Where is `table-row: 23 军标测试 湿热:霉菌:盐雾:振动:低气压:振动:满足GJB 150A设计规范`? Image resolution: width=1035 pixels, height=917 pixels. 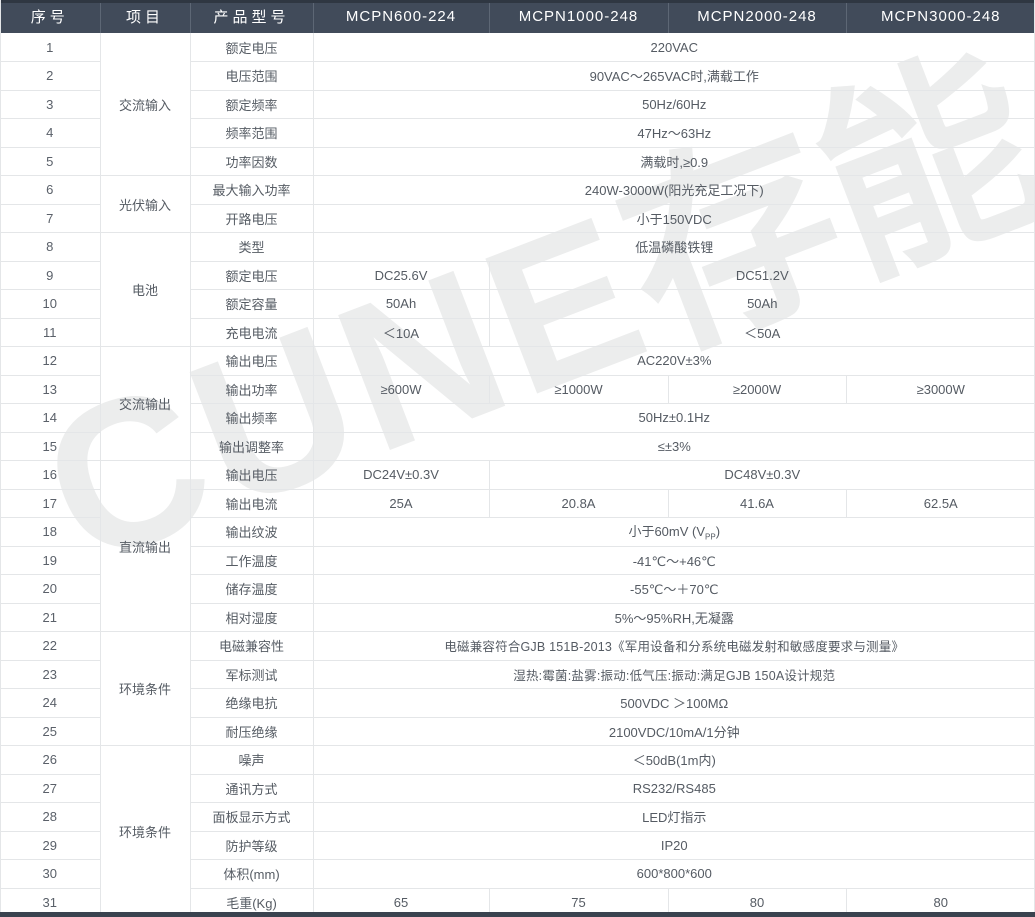
table-row: 23 军标测试 湿热:霉菌:盐雾:振动:低气压:振动:满足GJB 150A设计规范 is located at coordinates (517, 674).